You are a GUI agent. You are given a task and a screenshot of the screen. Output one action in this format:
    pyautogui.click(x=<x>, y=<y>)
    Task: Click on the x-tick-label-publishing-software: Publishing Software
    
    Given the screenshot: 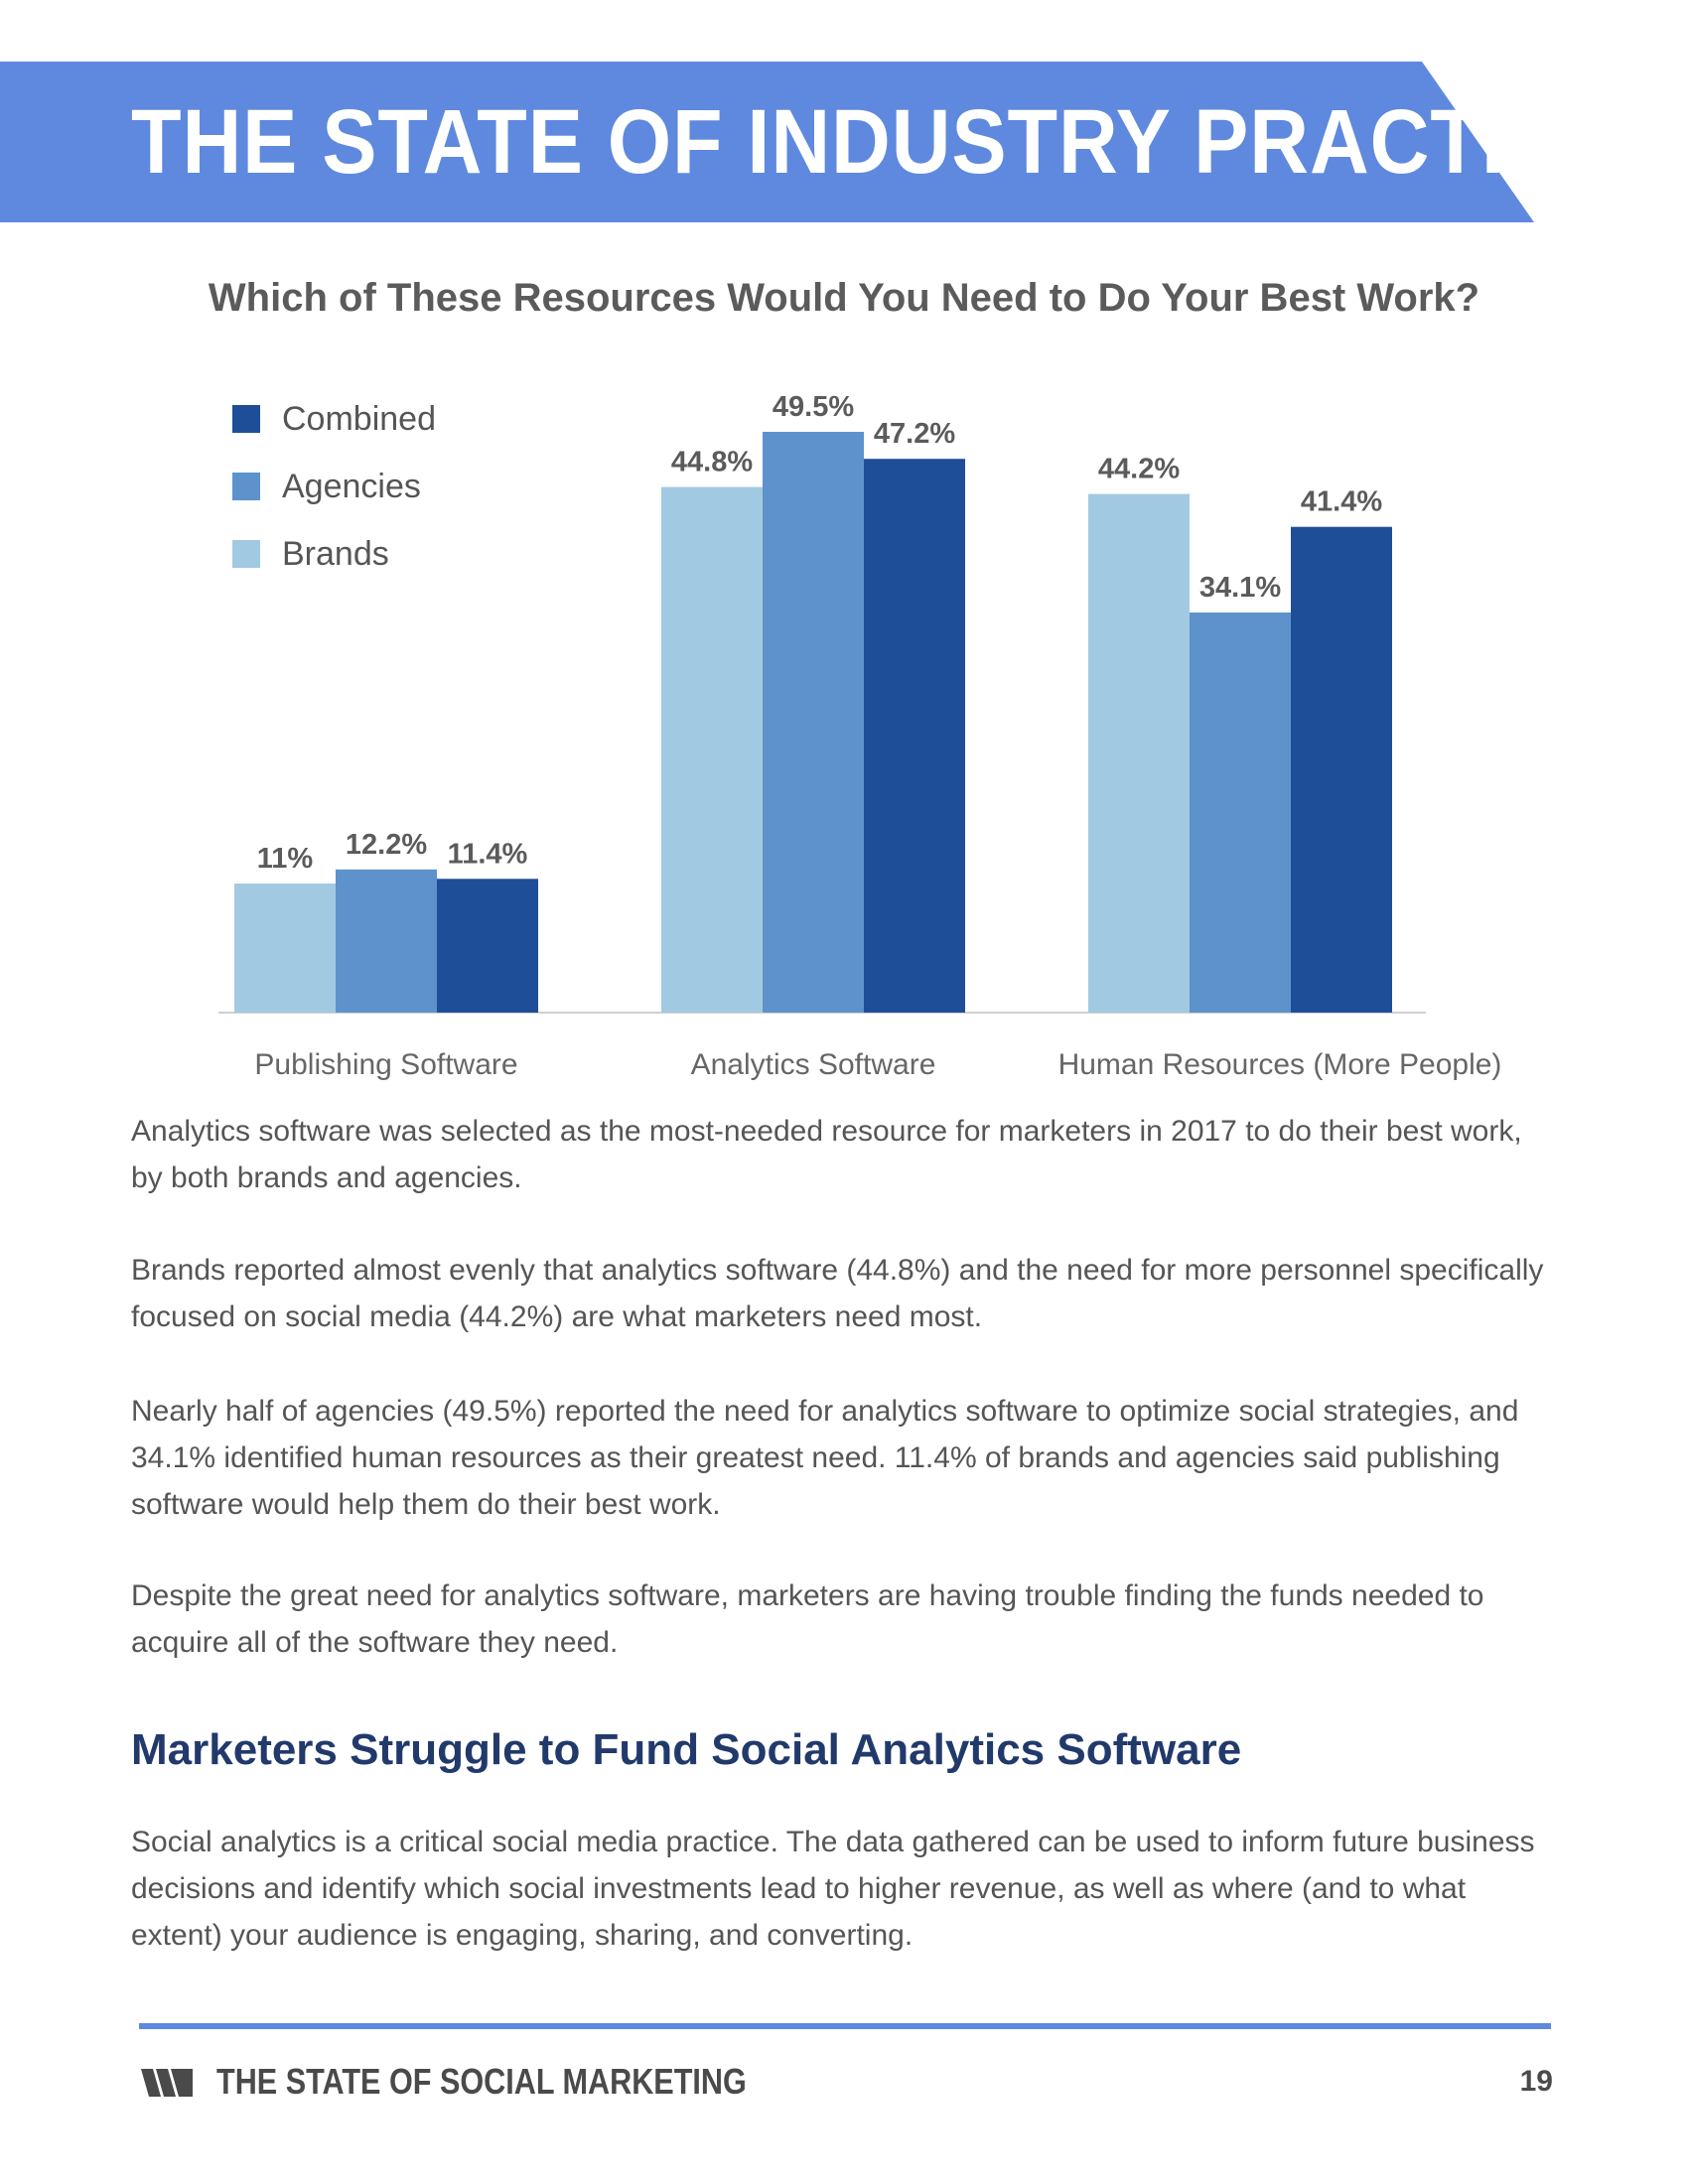 What is the action you would take?
    pyautogui.click(x=385, y=1064)
    